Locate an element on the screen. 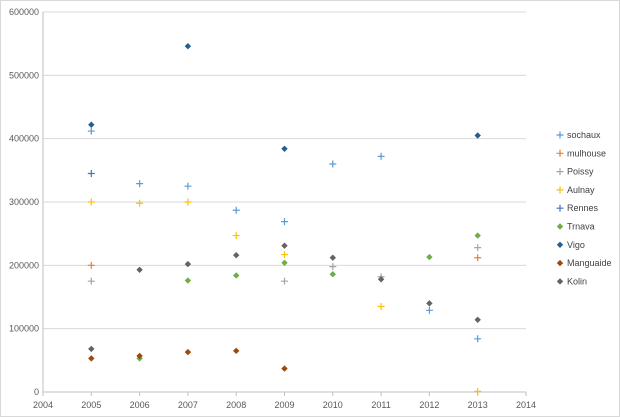  series-rennes is located at coordinates (91, 173).